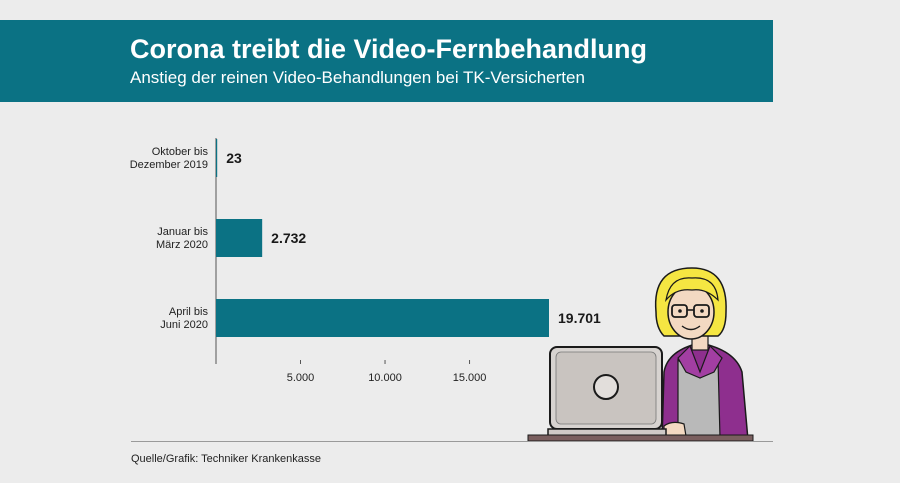 The width and height of the screenshot is (900, 483). Describe the element at coordinates (389, 49) in the screenshot. I see `chart-title: Corona treibt die Video-Fernbehandlung` at that location.